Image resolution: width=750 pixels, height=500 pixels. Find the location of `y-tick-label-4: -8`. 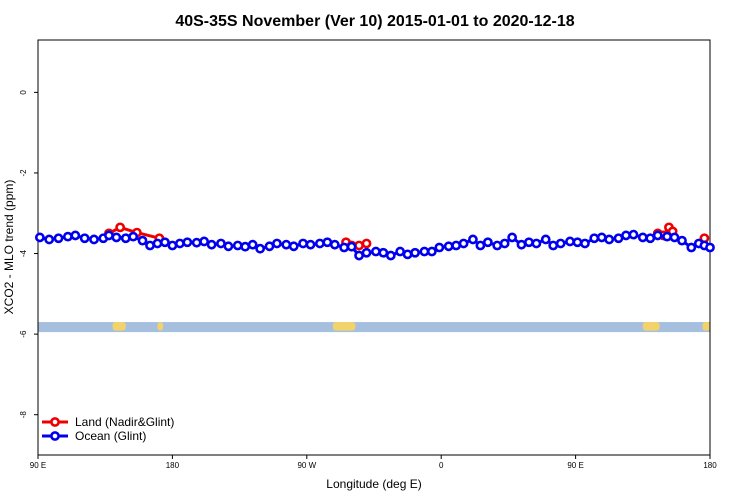

y-tick-label-4: -8 is located at coordinates (23, 415).